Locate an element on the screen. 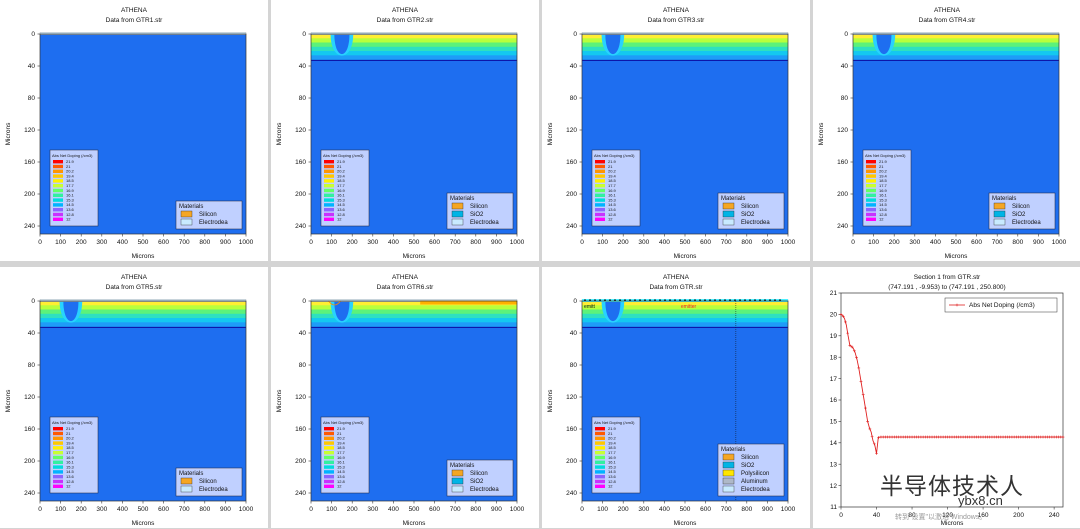 Image resolution: width=1080 pixels, height=529 pixels. doping-layer is located at coordinates (143, 314).